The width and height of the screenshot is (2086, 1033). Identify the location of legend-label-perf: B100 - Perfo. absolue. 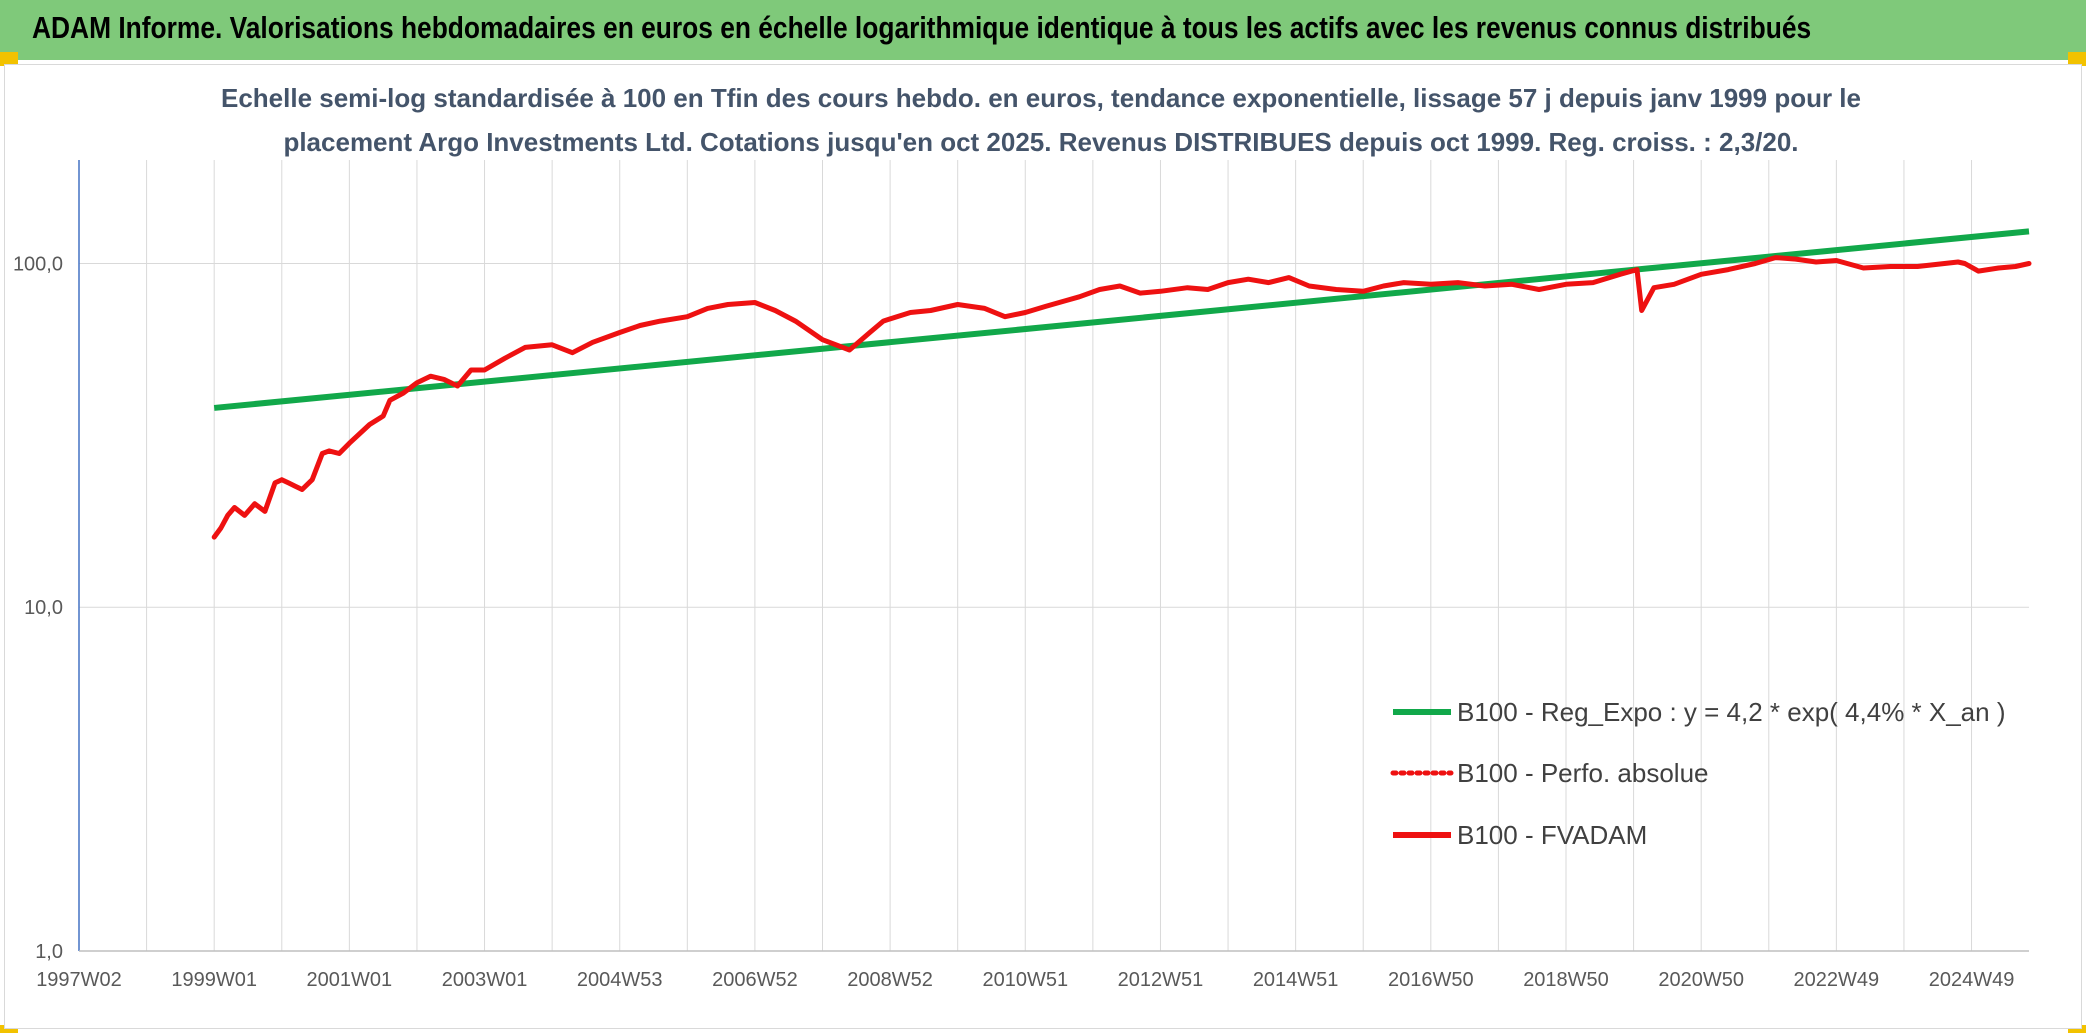
(1583, 773).